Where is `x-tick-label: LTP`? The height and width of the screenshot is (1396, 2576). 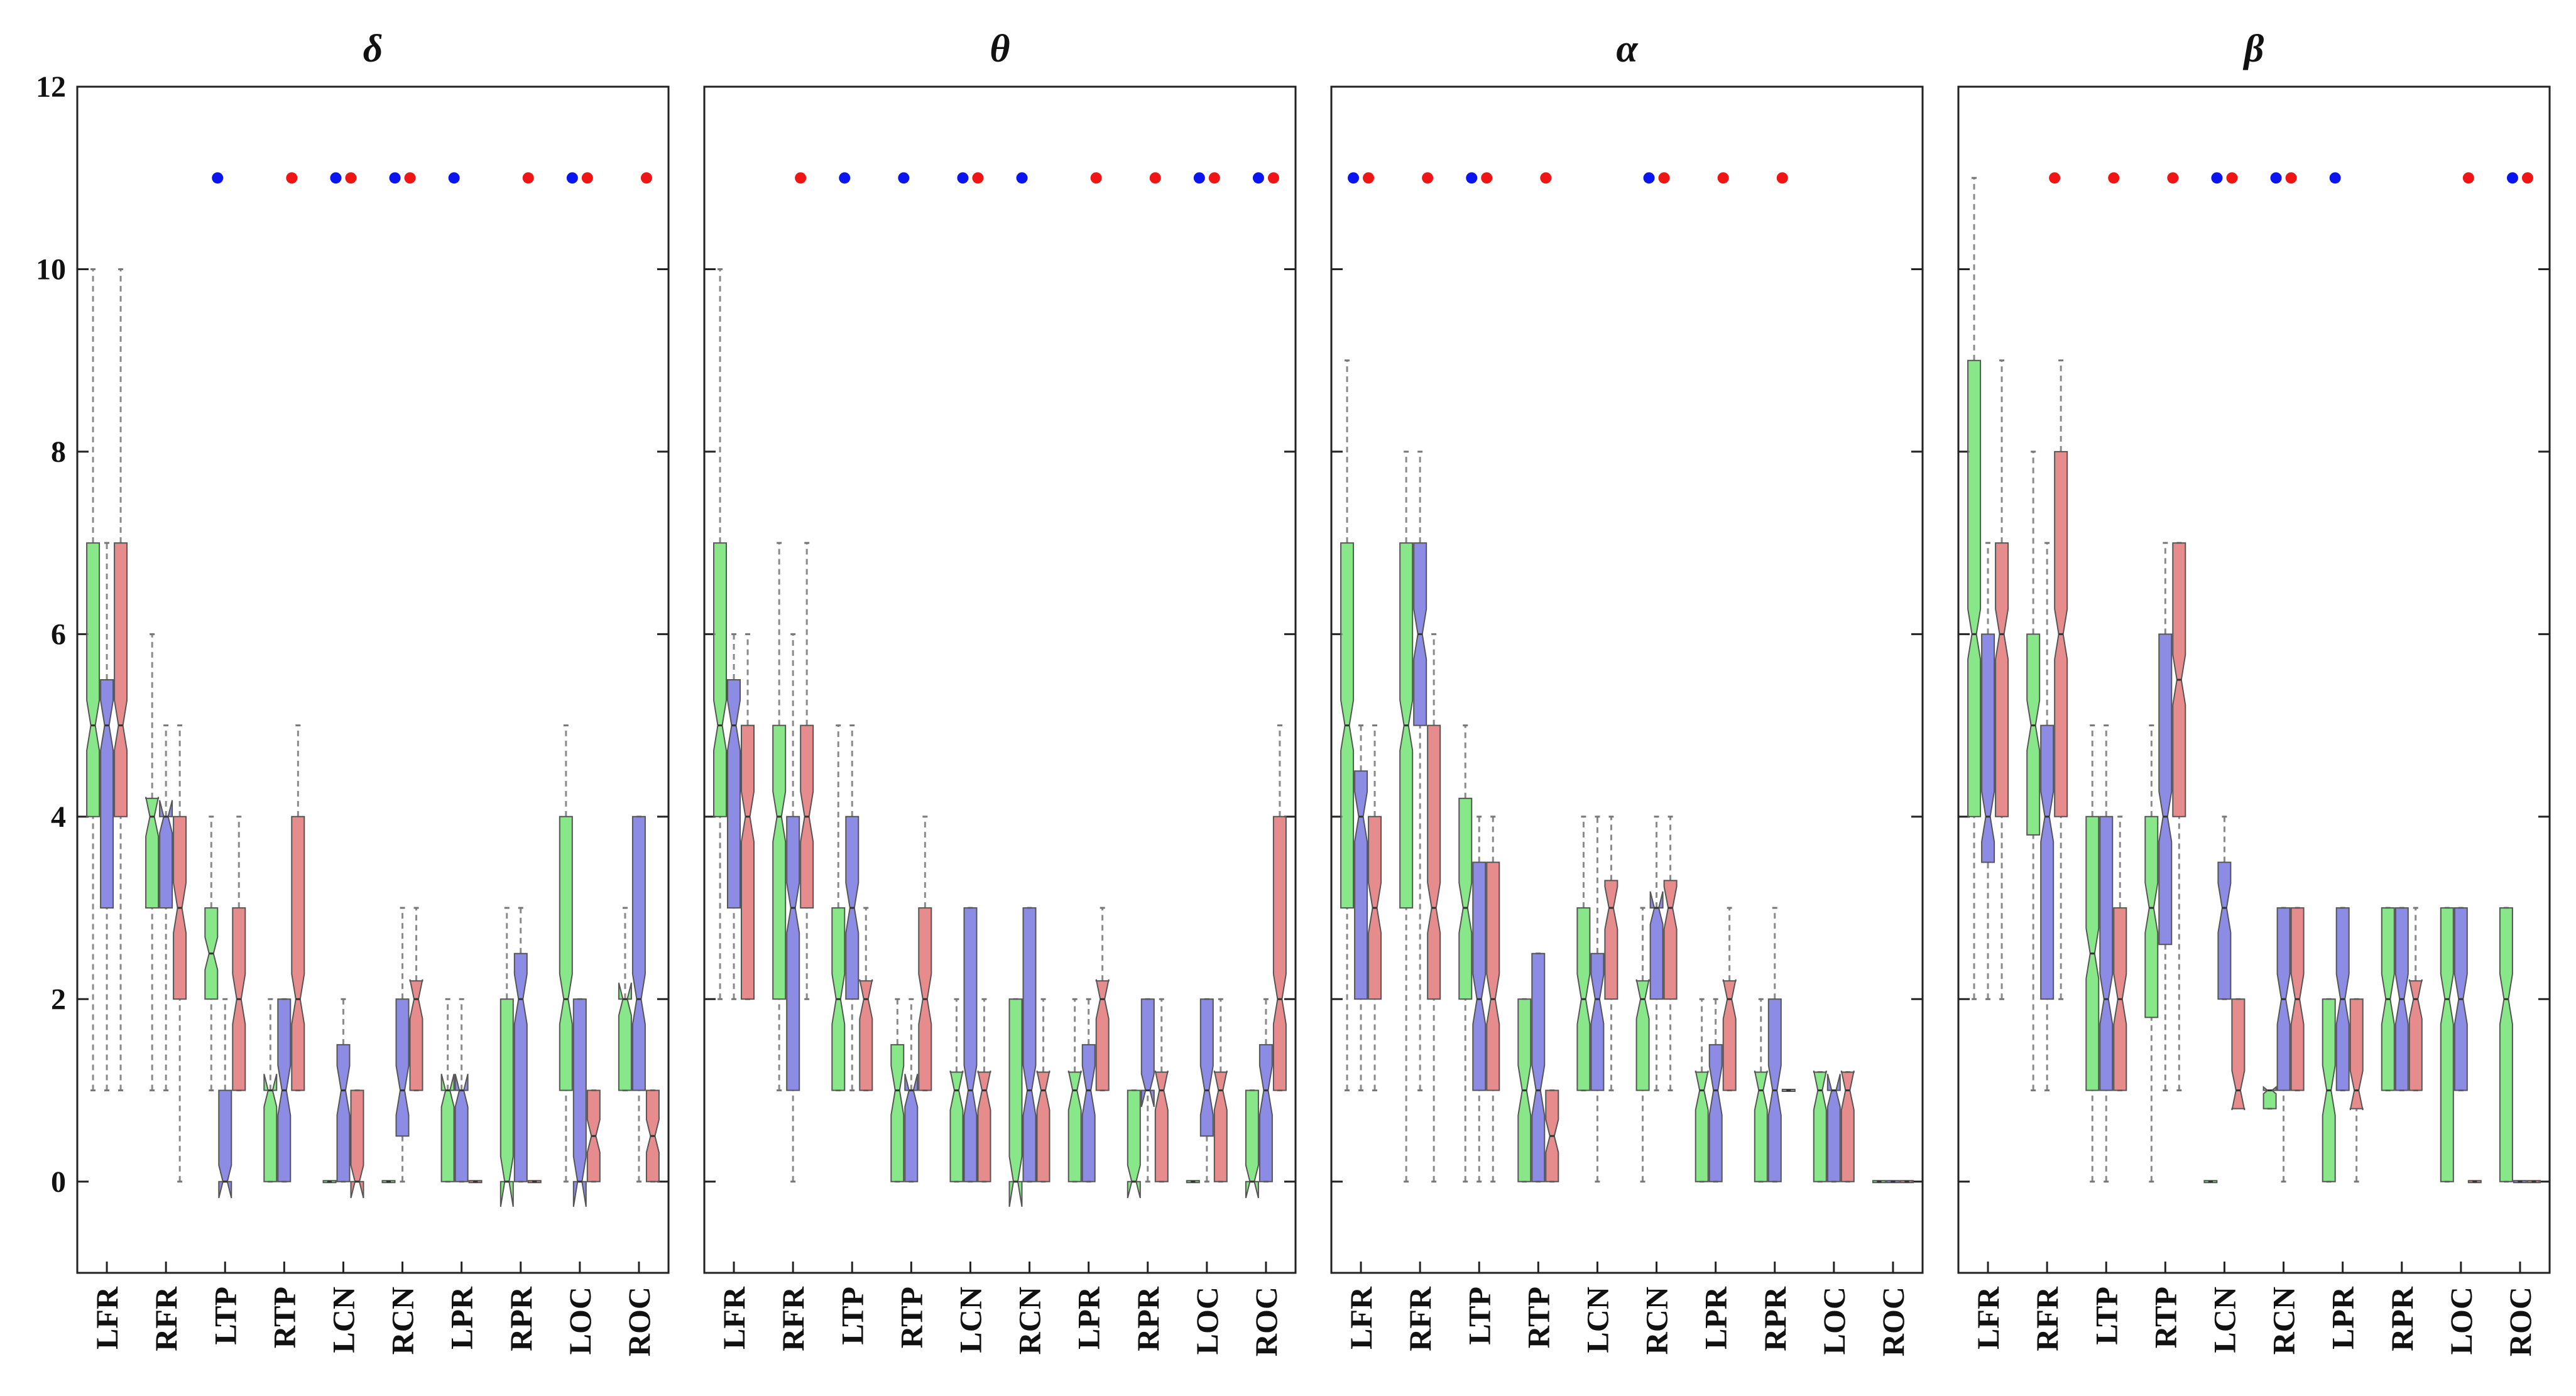 x-tick-label: LTP is located at coordinates (1479, 1316).